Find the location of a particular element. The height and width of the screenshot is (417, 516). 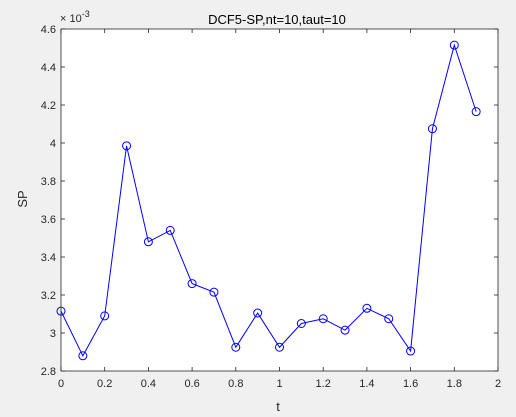

x-tick-label: 1.4 is located at coordinates (366, 384).